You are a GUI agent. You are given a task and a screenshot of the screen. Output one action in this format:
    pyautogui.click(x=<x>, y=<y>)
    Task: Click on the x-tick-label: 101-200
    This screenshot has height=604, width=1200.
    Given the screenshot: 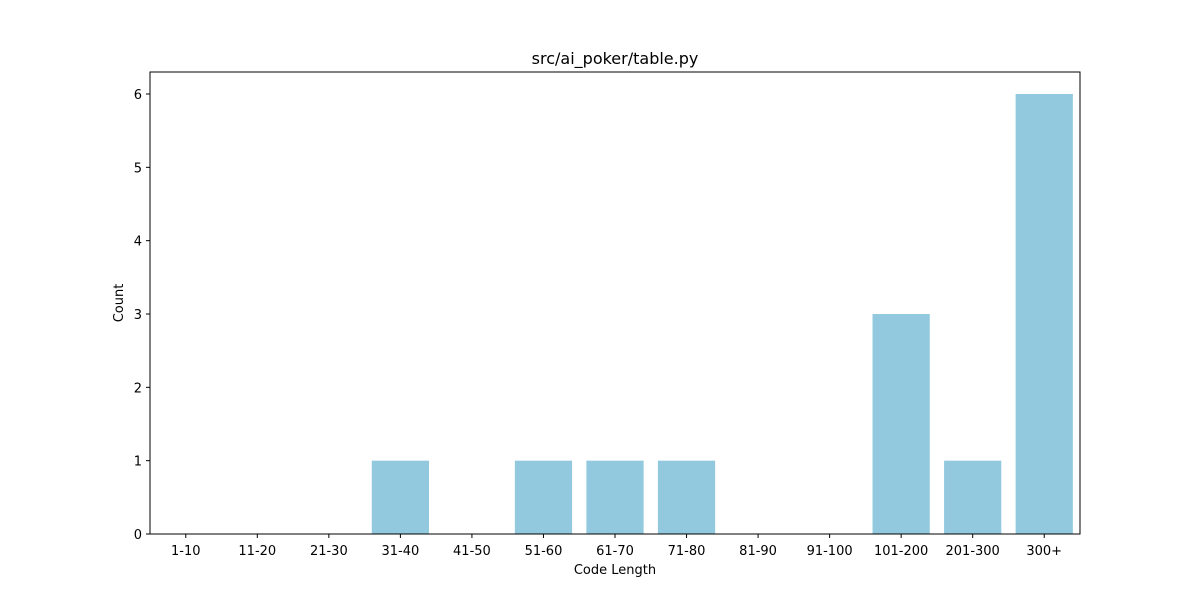 What is the action you would take?
    pyautogui.click(x=901, y=551)
    